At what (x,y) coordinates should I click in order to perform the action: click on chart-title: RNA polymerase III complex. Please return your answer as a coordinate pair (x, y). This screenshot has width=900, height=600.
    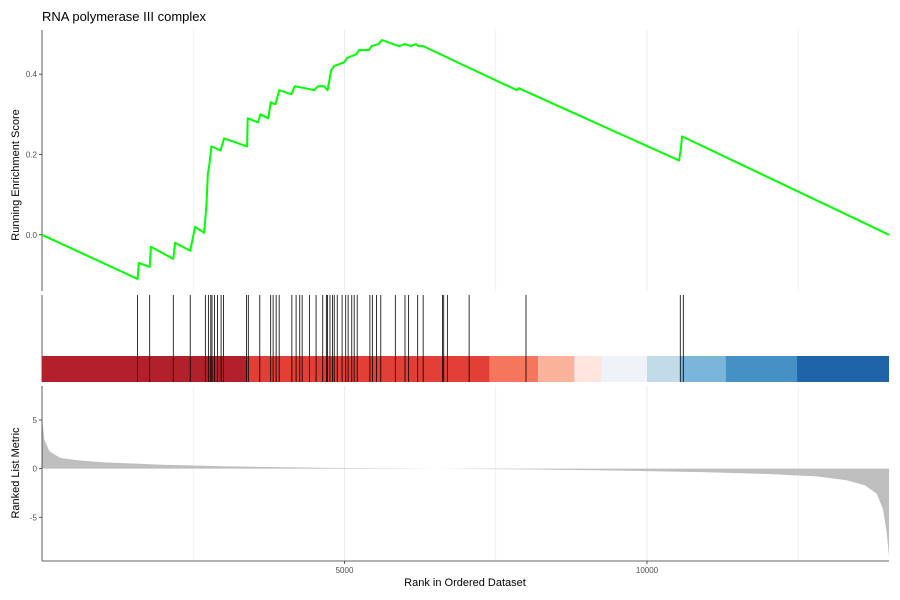
    Looking at the image, I should click on (124, 16).